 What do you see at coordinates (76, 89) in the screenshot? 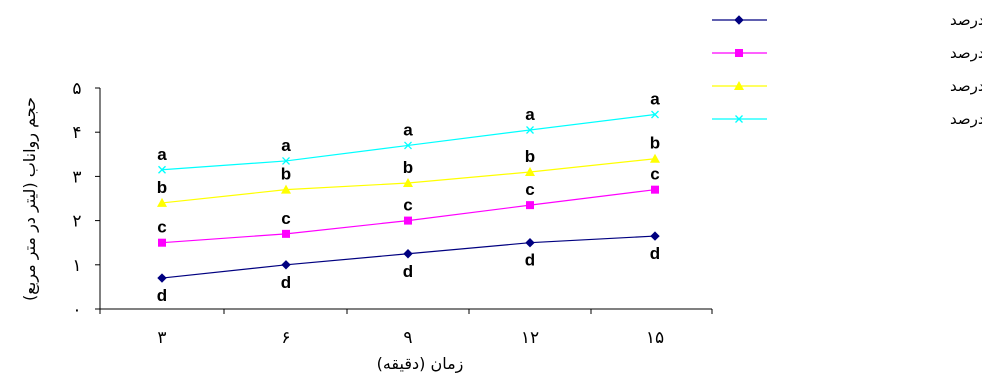
I see `y-tick-label: ۵` at bounding box center [76, 89].